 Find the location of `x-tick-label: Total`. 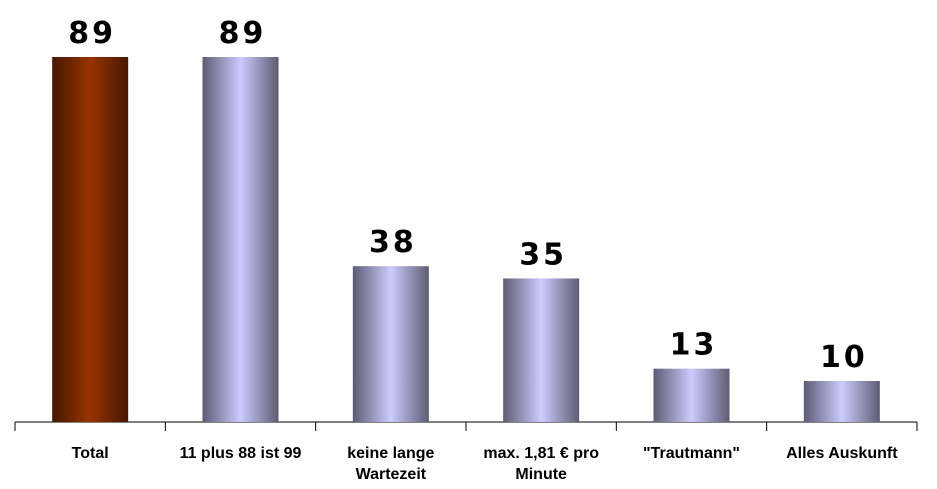

x-tick-label: Total is located at coordinates (90, 453).